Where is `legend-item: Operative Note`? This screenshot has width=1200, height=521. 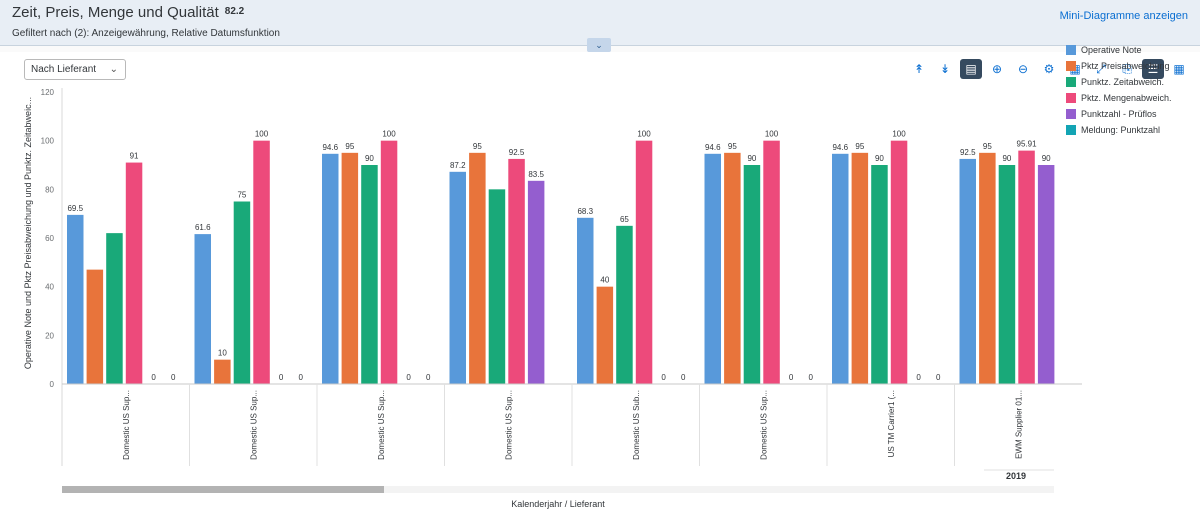
legend-item: Operative Note is located at coordinates (1119, 50).